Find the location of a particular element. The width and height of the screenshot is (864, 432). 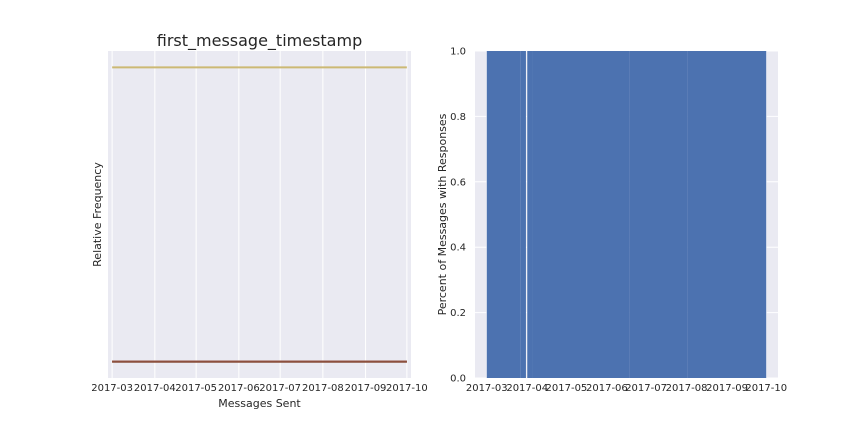

right-y-axis-label: Percent of Messages with Responses is located at coordinates (442, 214).